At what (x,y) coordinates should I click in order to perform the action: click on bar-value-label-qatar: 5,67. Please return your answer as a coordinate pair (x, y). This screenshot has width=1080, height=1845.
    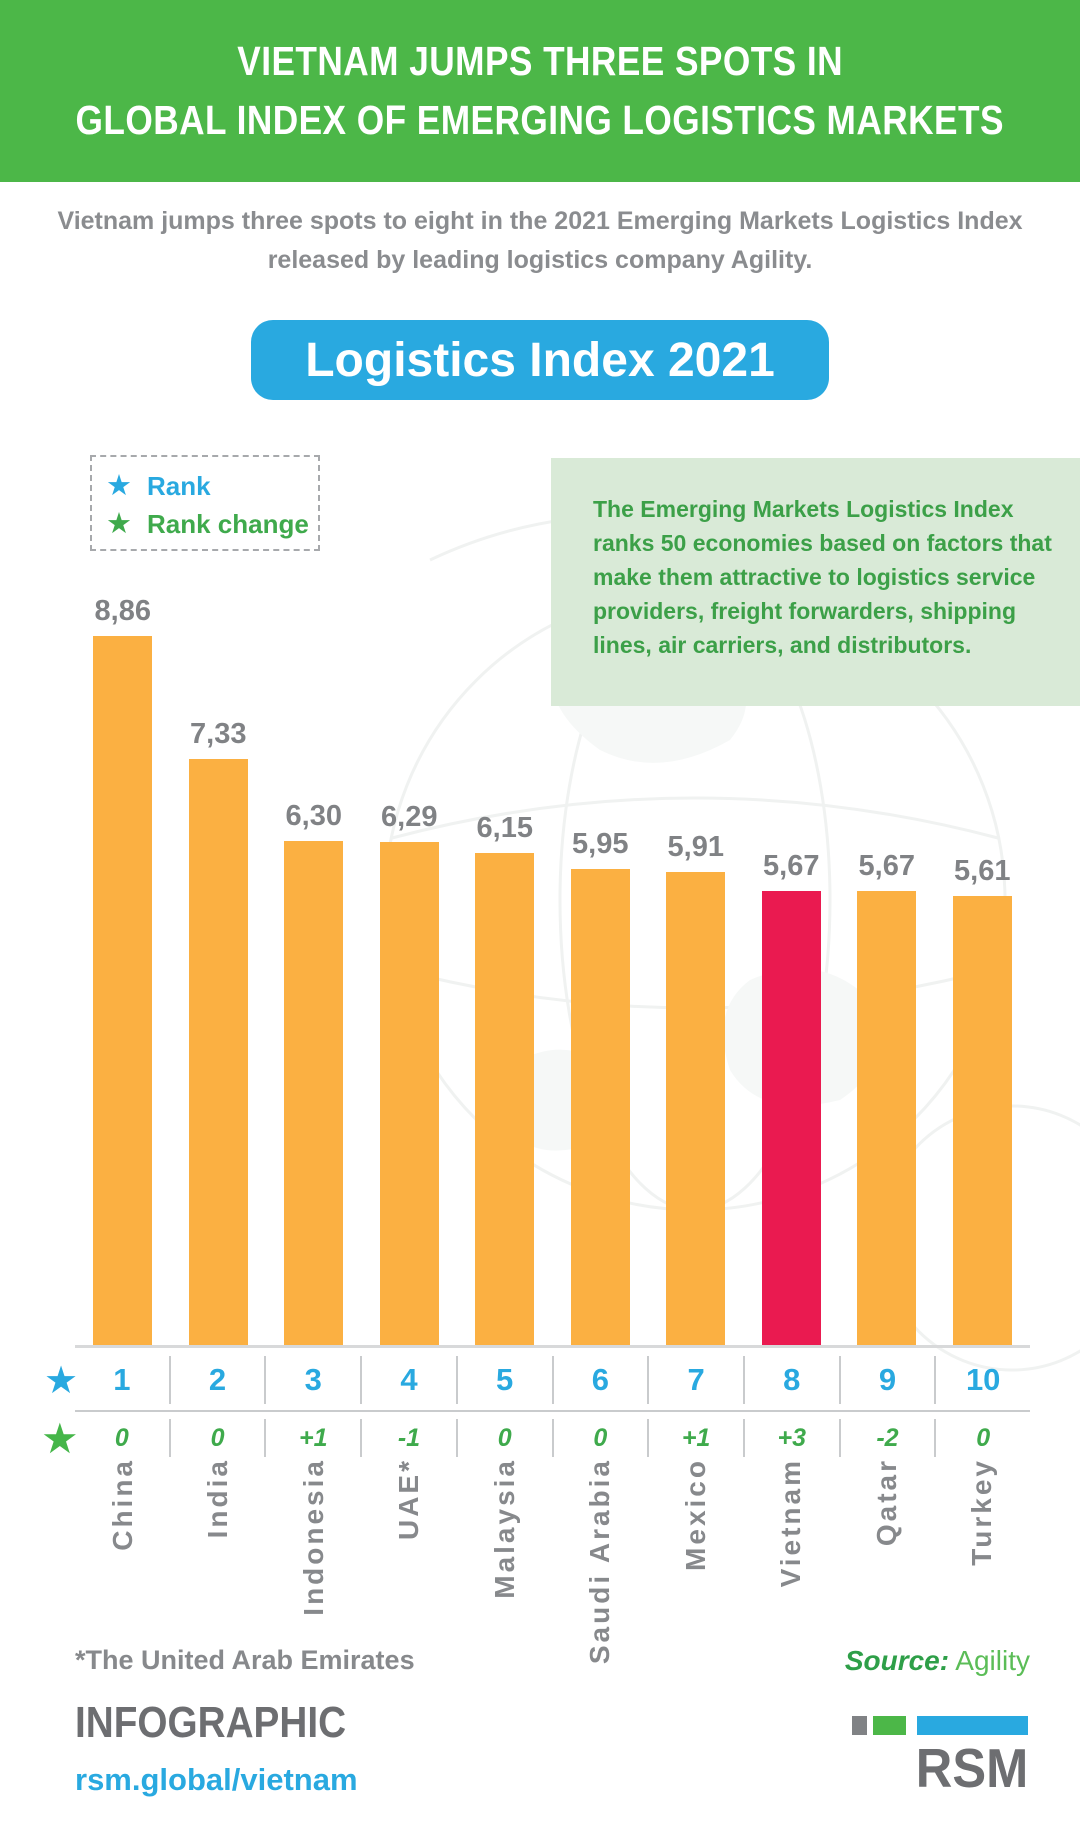
    Looking at the image, I should click on (886, 866).